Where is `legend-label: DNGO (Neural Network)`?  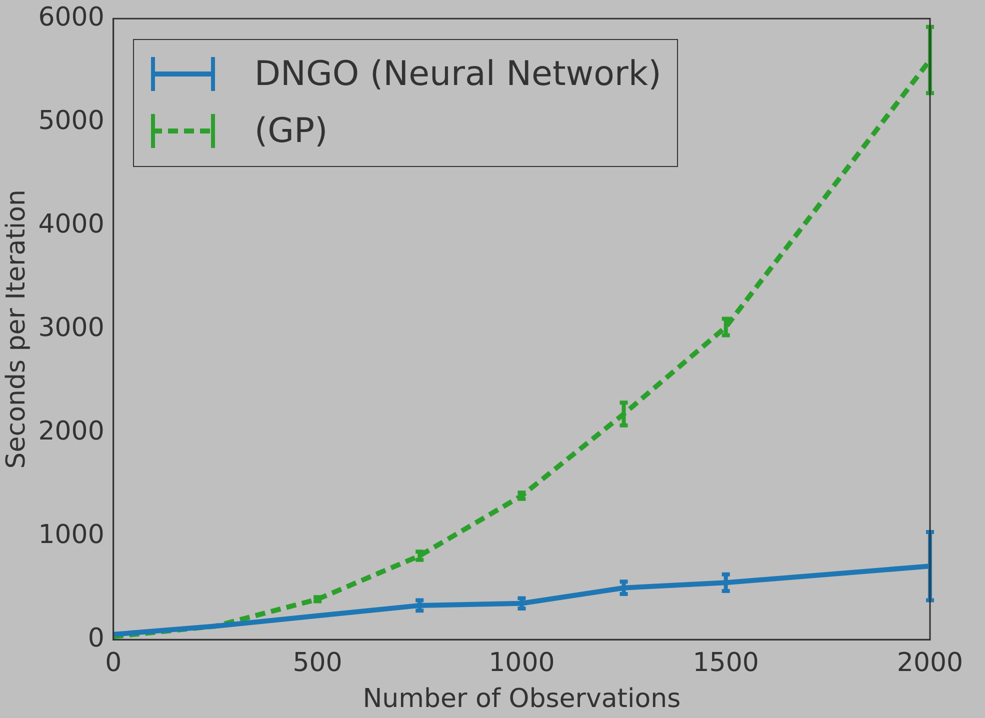
legend-label: DNGO (Neural Network) is located at coordinates (458, 74).